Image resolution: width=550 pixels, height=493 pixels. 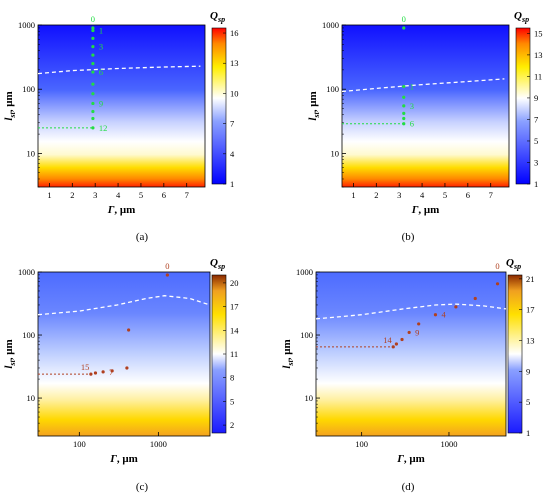 What do you see at coordinates (232, 378) in the screenshot?
I see `colorbar-tick-label: 8` at bounding box center [232, 378].